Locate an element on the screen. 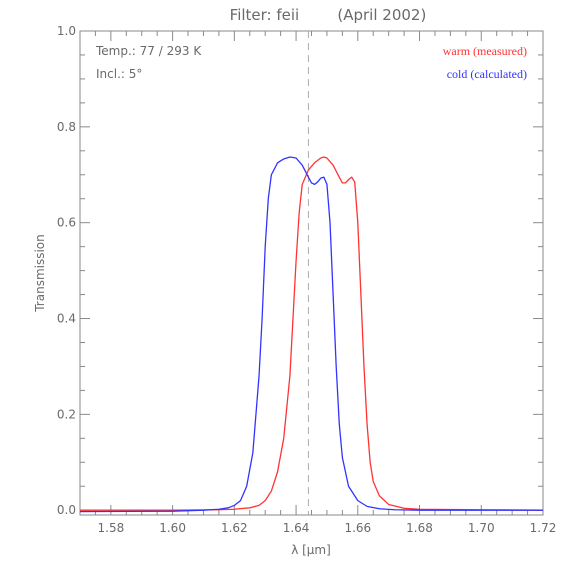 The image size is (566, 566). x-tick-label: 1.62 is located at coordinates (234, 528).